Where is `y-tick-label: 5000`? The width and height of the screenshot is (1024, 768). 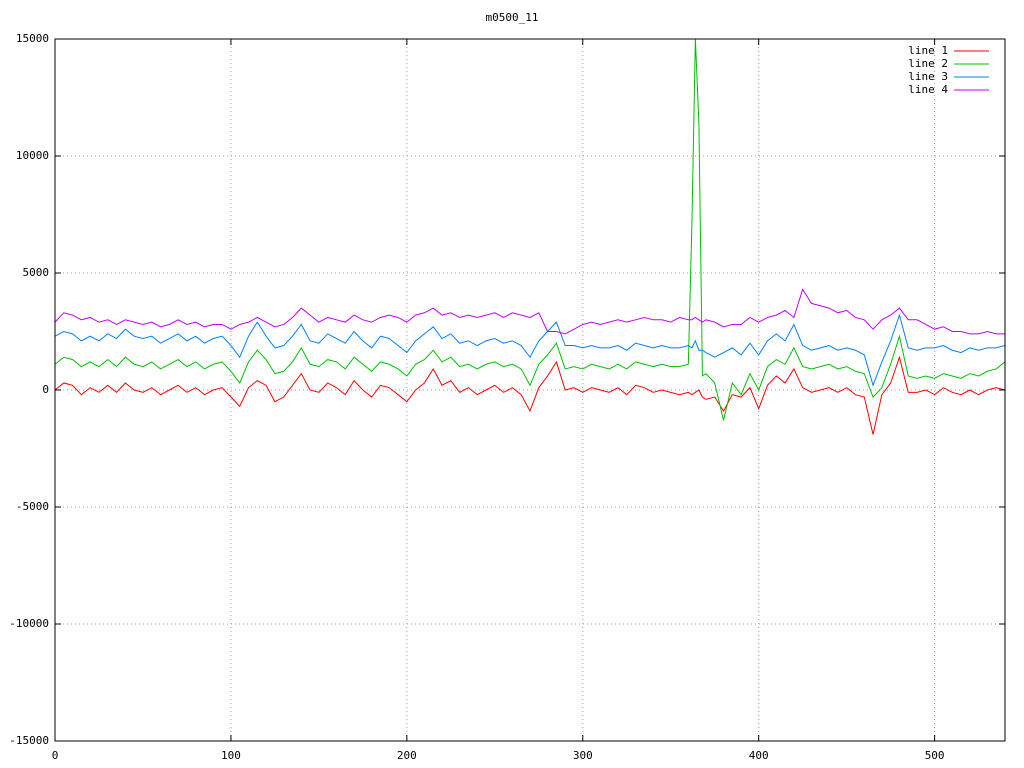 y-tick-label: 5000 is located at coordinates (36, 272).